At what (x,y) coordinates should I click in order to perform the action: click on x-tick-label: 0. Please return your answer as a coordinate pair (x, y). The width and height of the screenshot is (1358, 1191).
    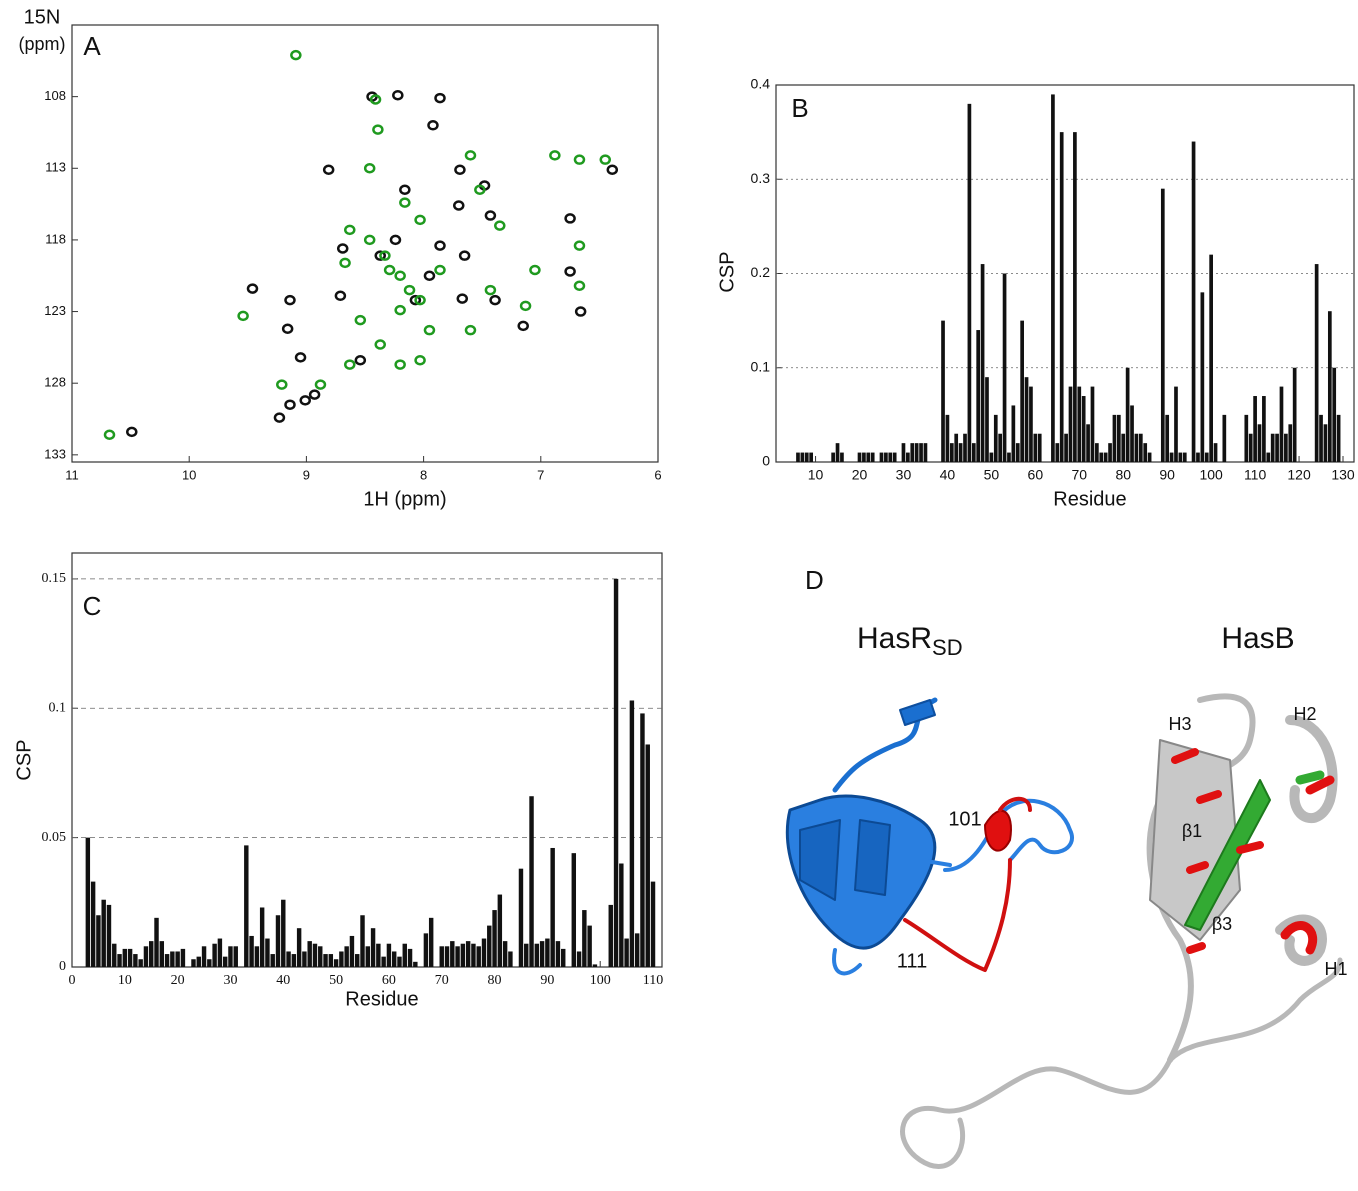
    Looking at the image, I should click on (72, 980).